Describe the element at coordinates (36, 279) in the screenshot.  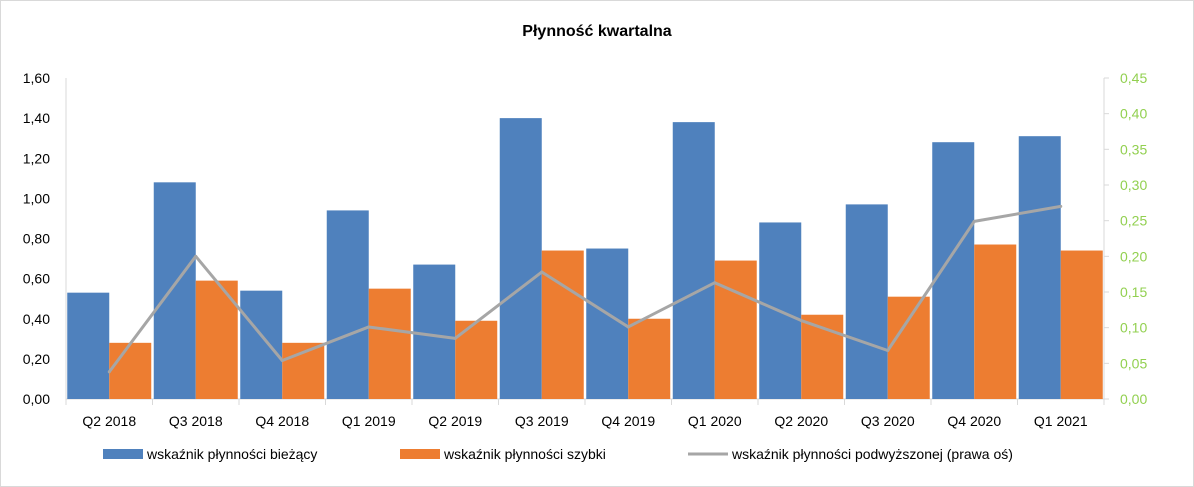
I see `y-tick-label: 0,60` at that location.